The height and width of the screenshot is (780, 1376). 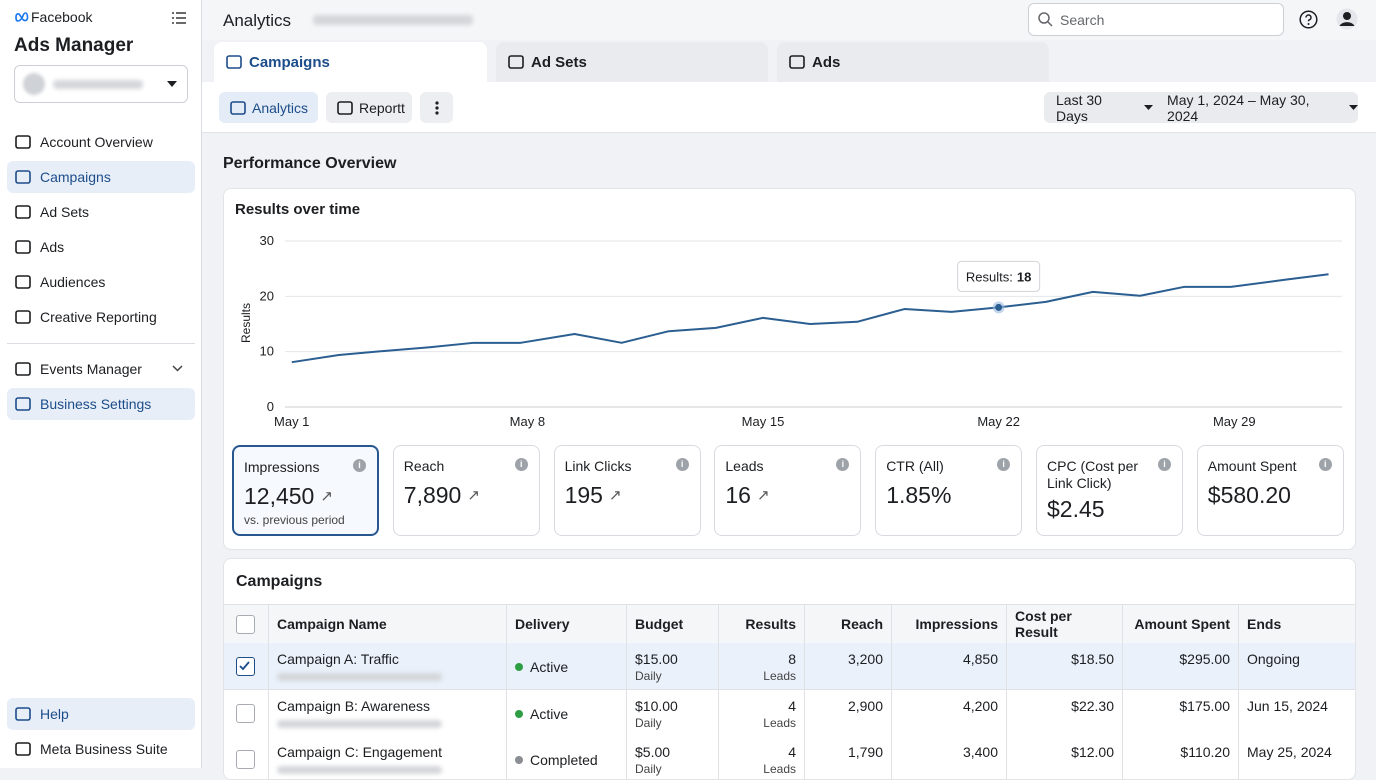 What do you see at coordinates (73, 282) in the screenshot?
I see `nav-label: Audiences` at bounding box center [73, 282].